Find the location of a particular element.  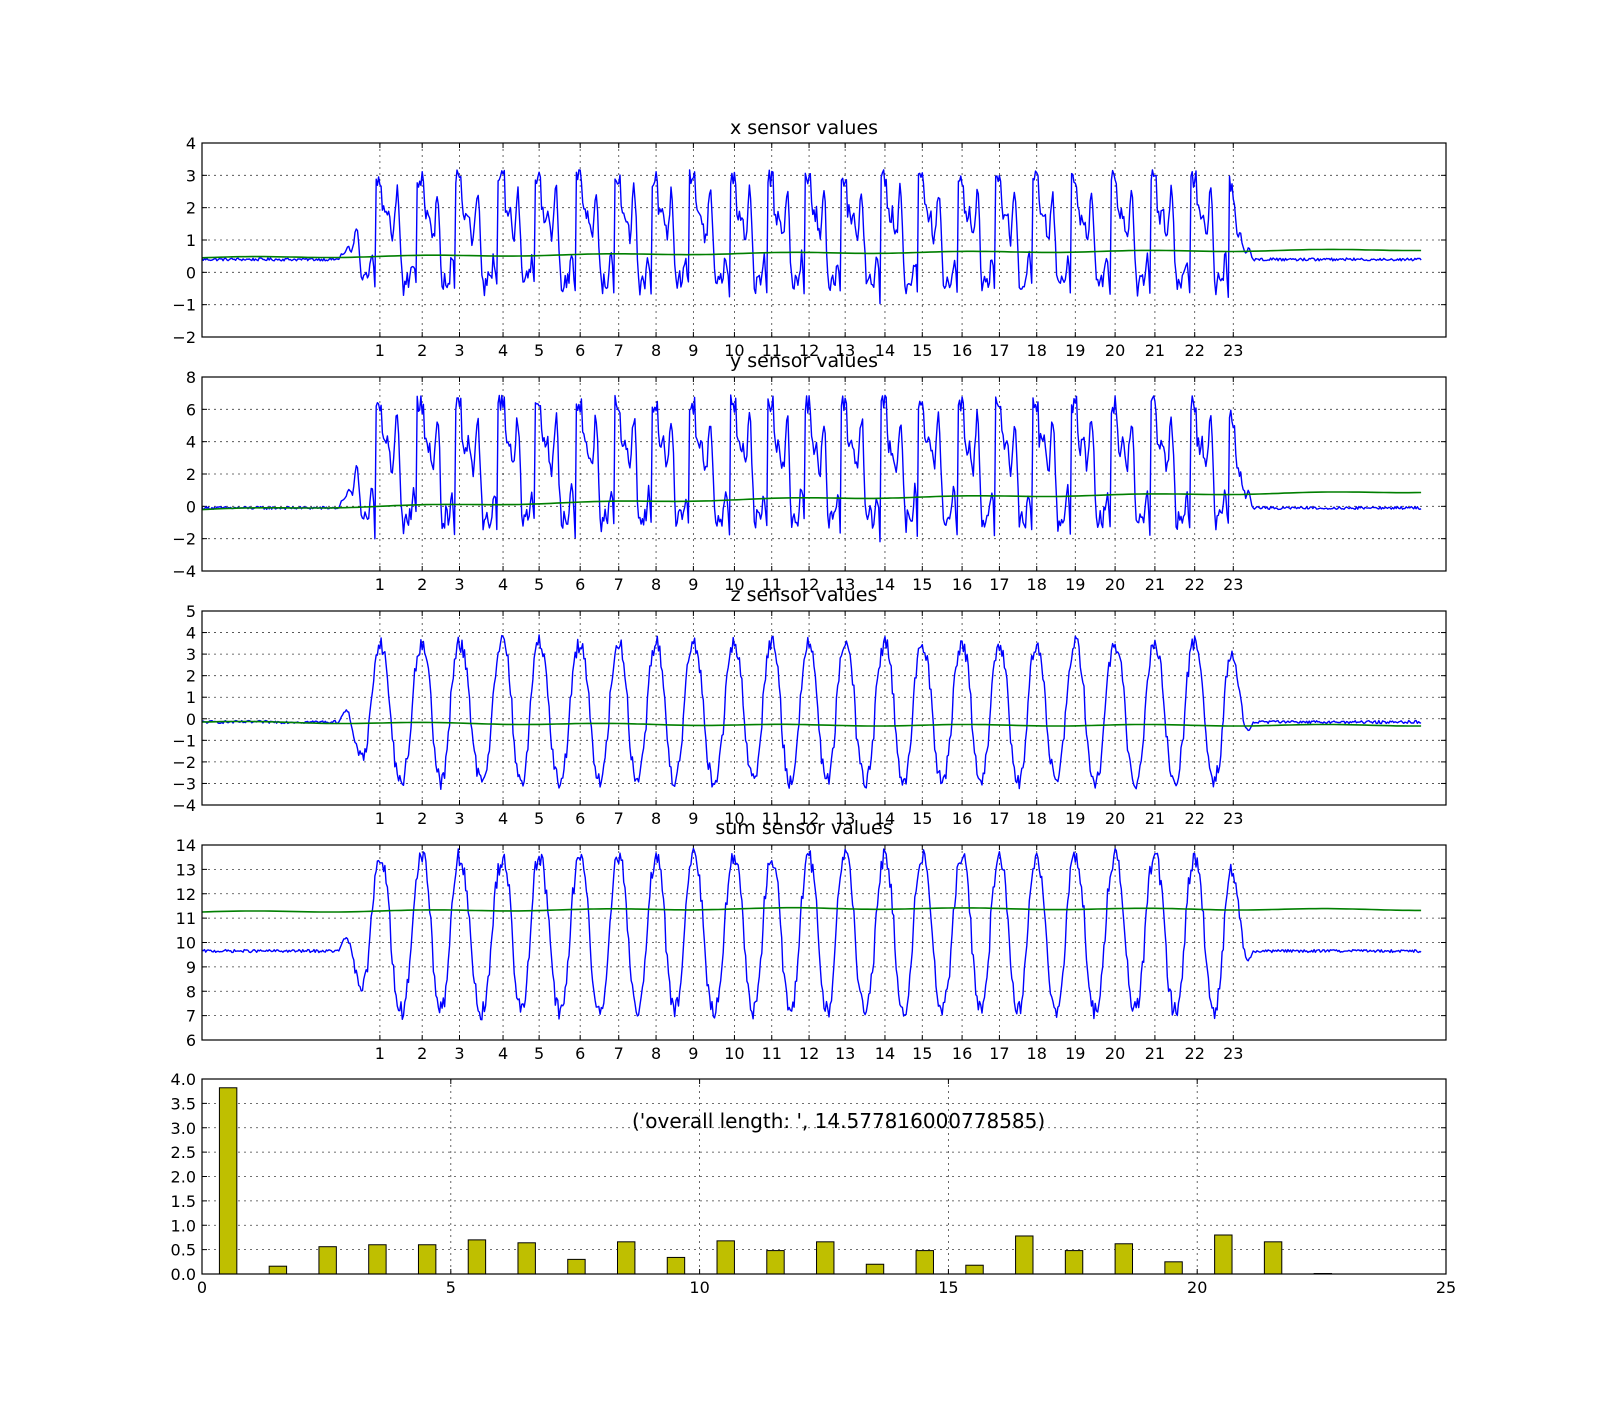

x-tick-label: 11 is located at coordinates (772, 818).